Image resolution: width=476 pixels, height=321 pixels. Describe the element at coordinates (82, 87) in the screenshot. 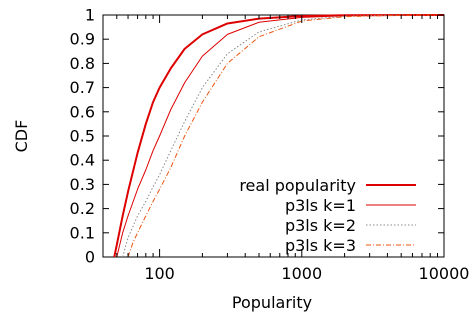

I see `y-tick-label: 0.7` at that location.